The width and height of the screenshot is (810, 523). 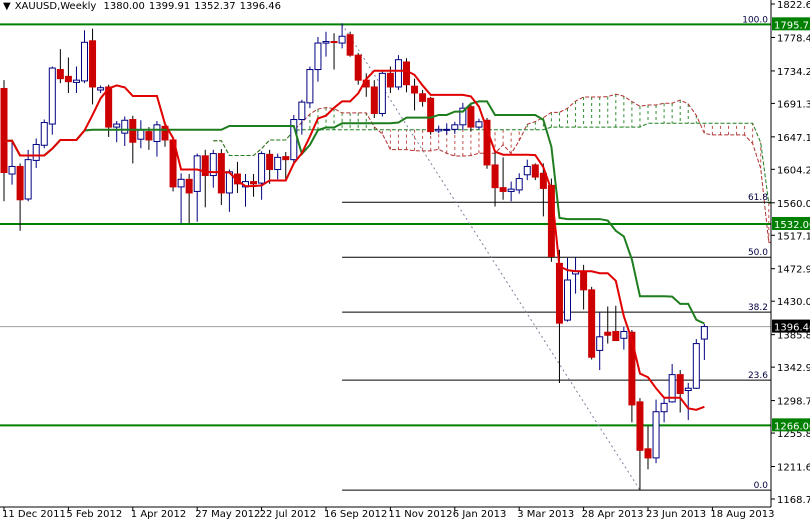 What do you see at coordinates (545, 514) in the screenshot?
I see `x-tick-label: 3 Mar 2013` at bounding box center [545, 514].